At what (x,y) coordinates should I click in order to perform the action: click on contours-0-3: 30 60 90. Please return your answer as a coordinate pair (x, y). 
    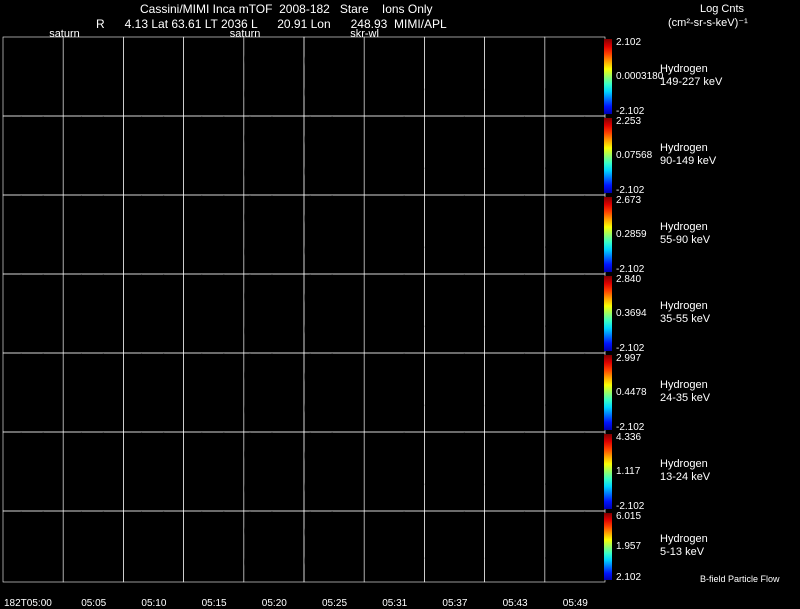
    Looking at the image, I should click on (219, 76).